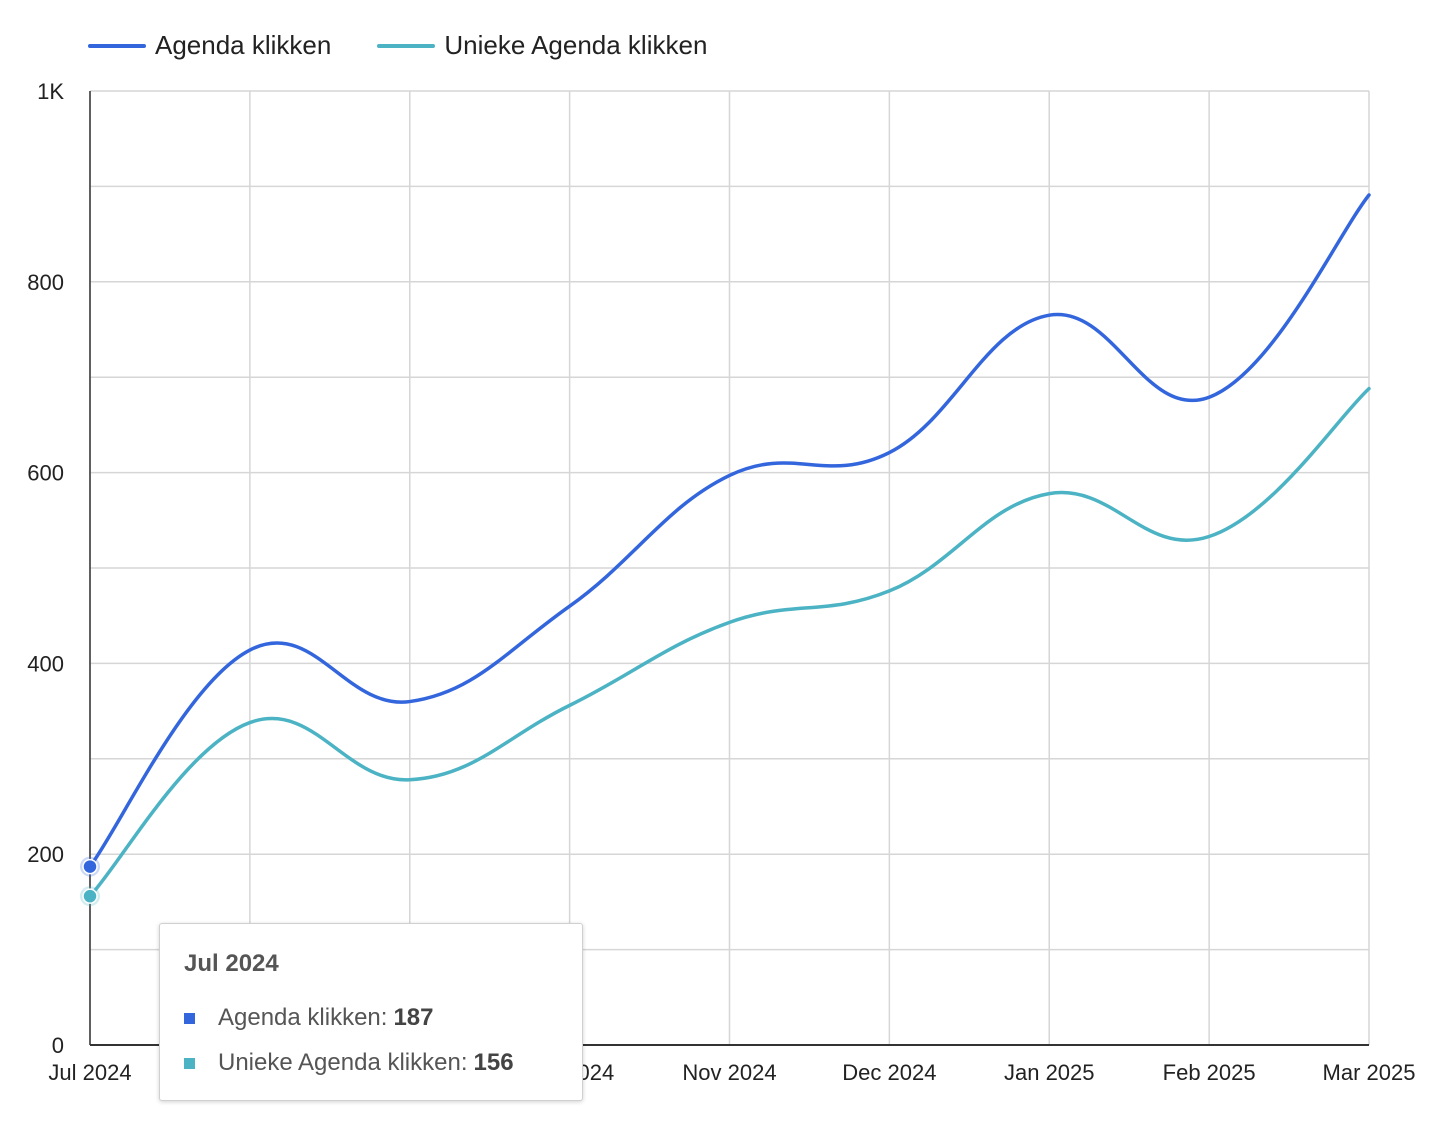  I want to click on y-tick-label: 800, so click(45, 282).